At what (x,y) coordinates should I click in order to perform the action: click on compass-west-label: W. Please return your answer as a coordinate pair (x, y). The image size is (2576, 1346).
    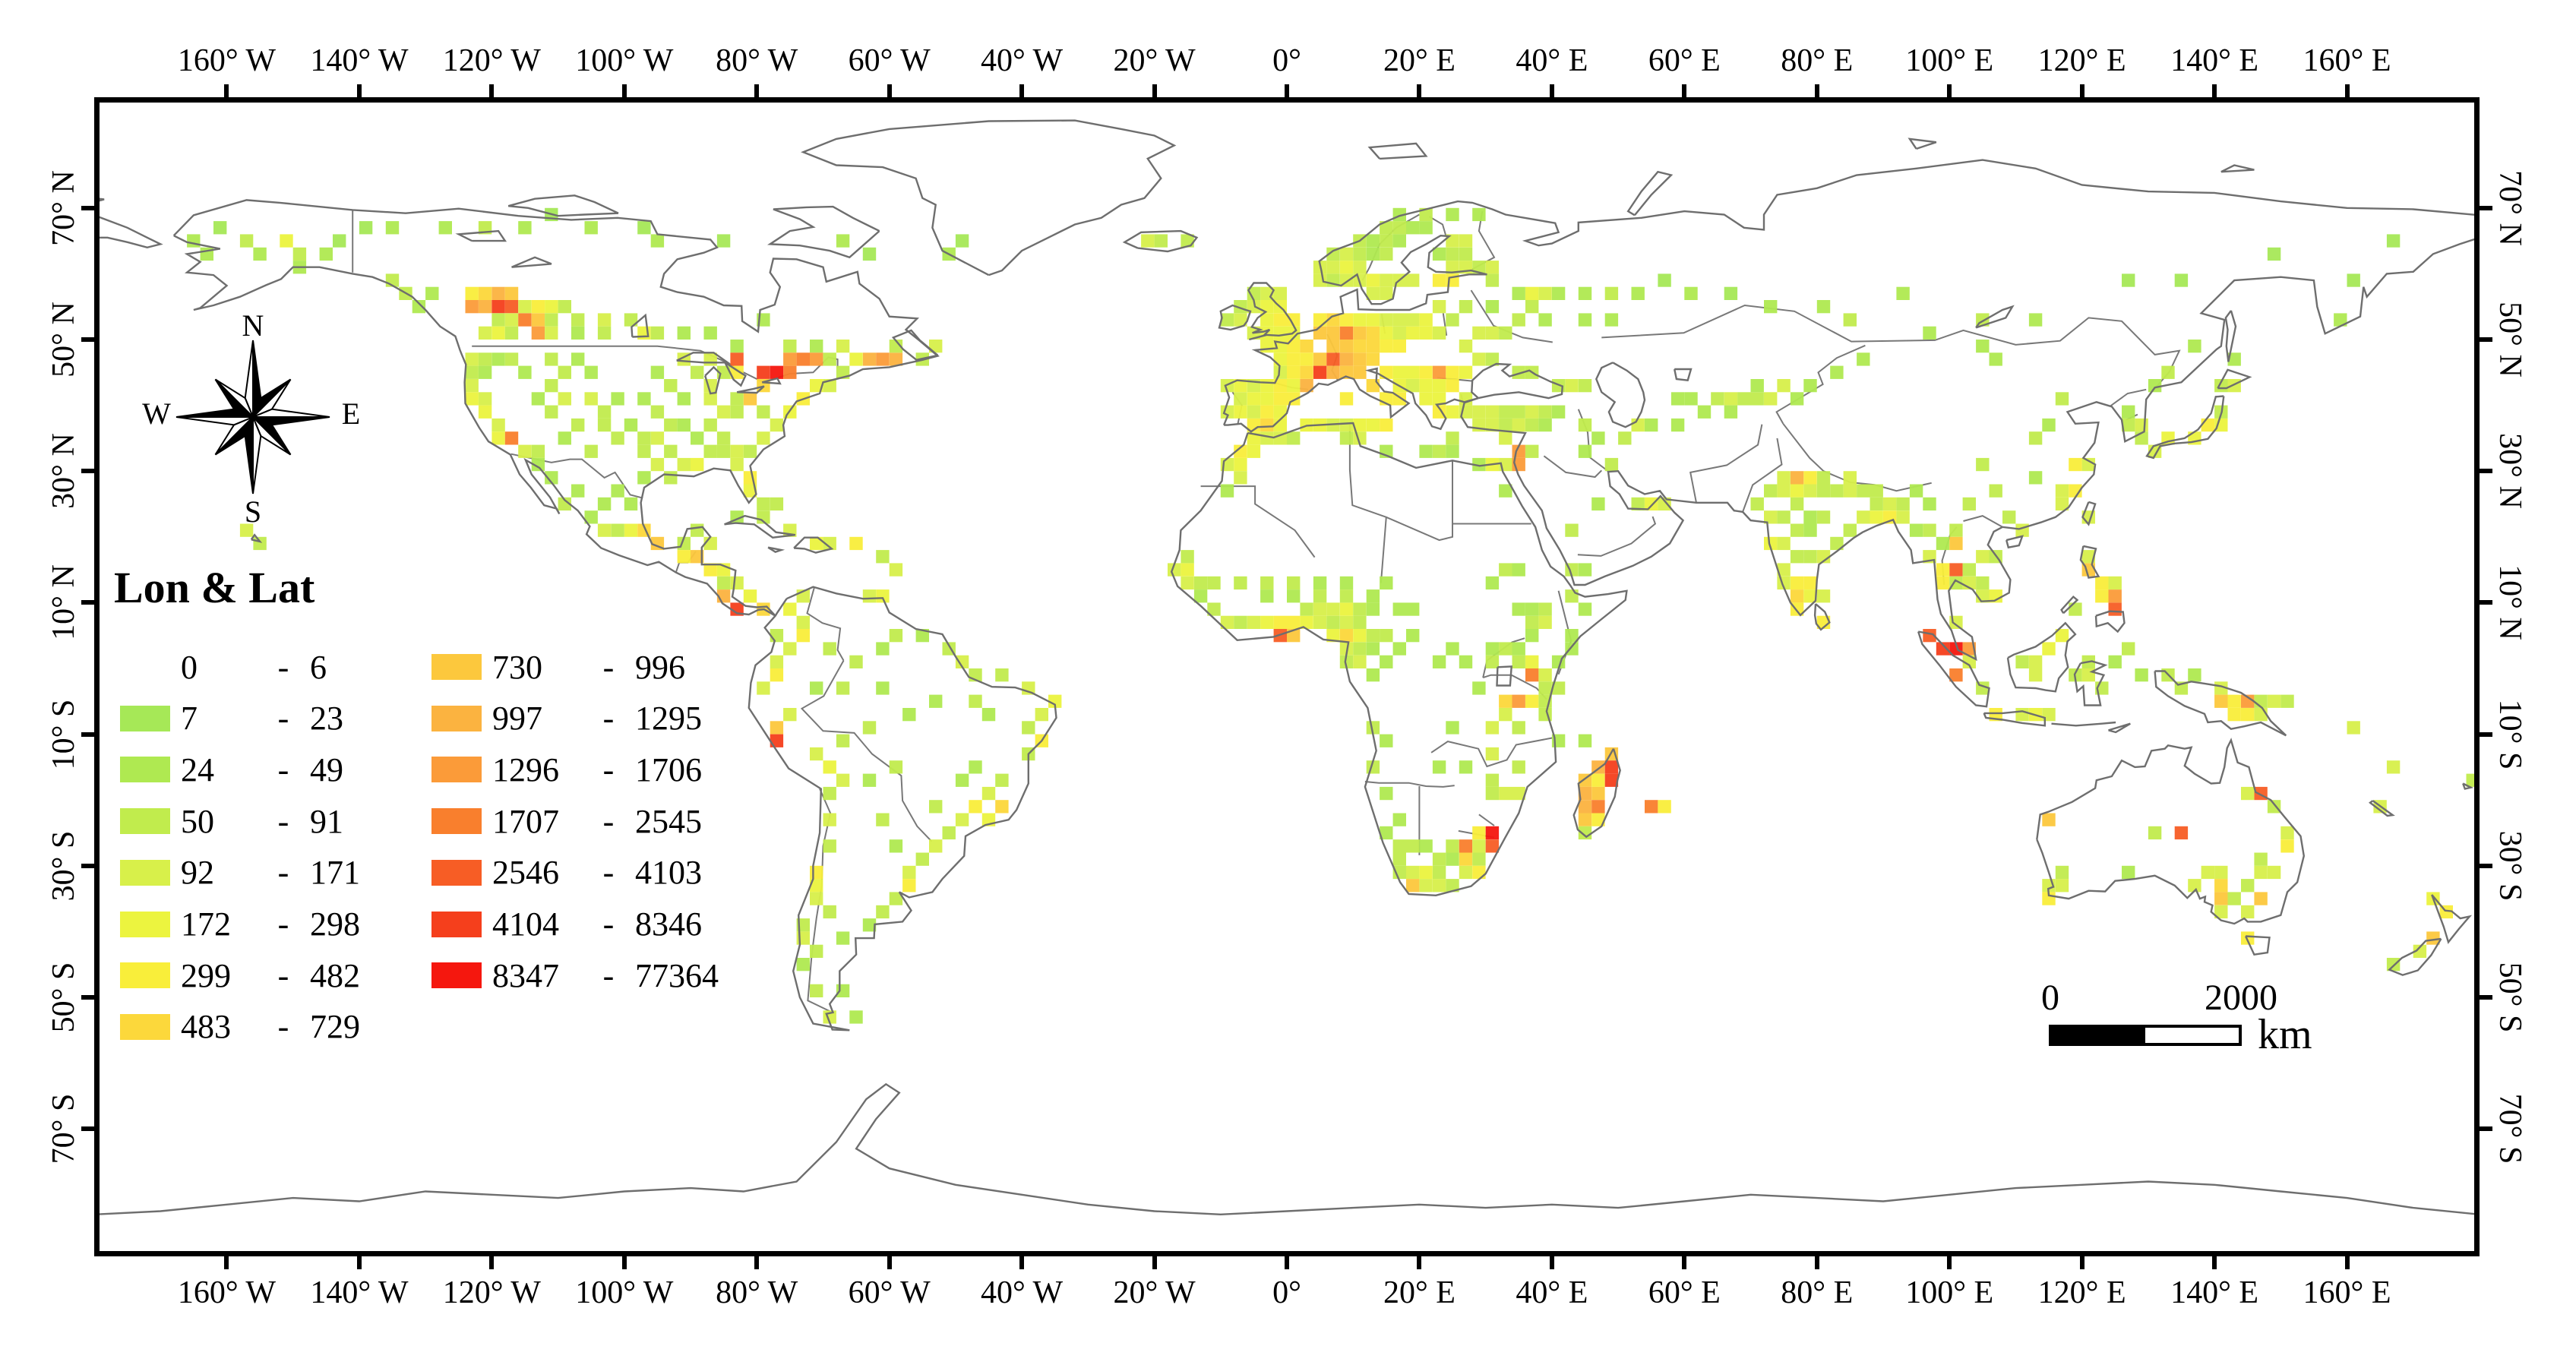
    Looking at the image, I should click on (156, 414).